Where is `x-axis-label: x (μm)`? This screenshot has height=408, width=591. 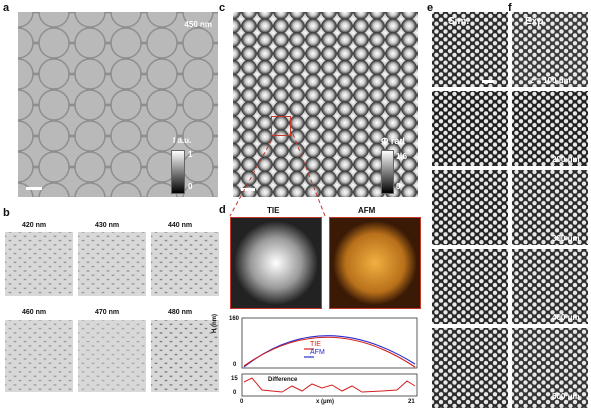
x-axis-label: x (μm) is located at coordinates (325, 402).